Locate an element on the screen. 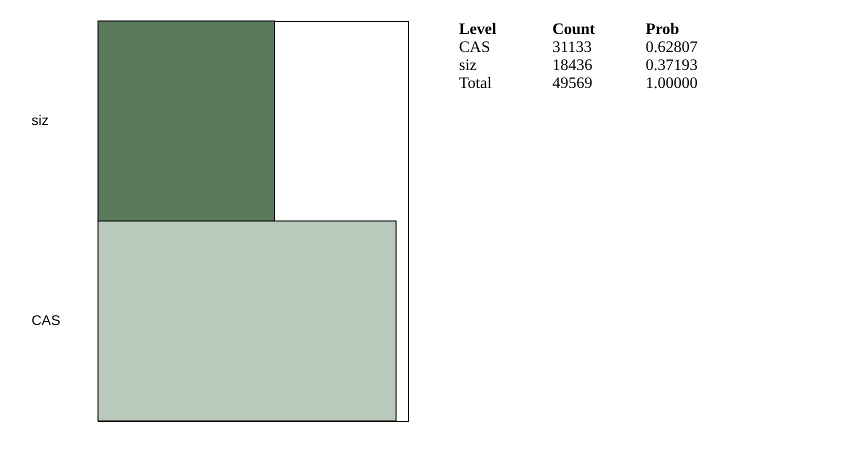 This screenshot has width=861, height=461. text: 0.62807 is located at coordinates (672, 47).